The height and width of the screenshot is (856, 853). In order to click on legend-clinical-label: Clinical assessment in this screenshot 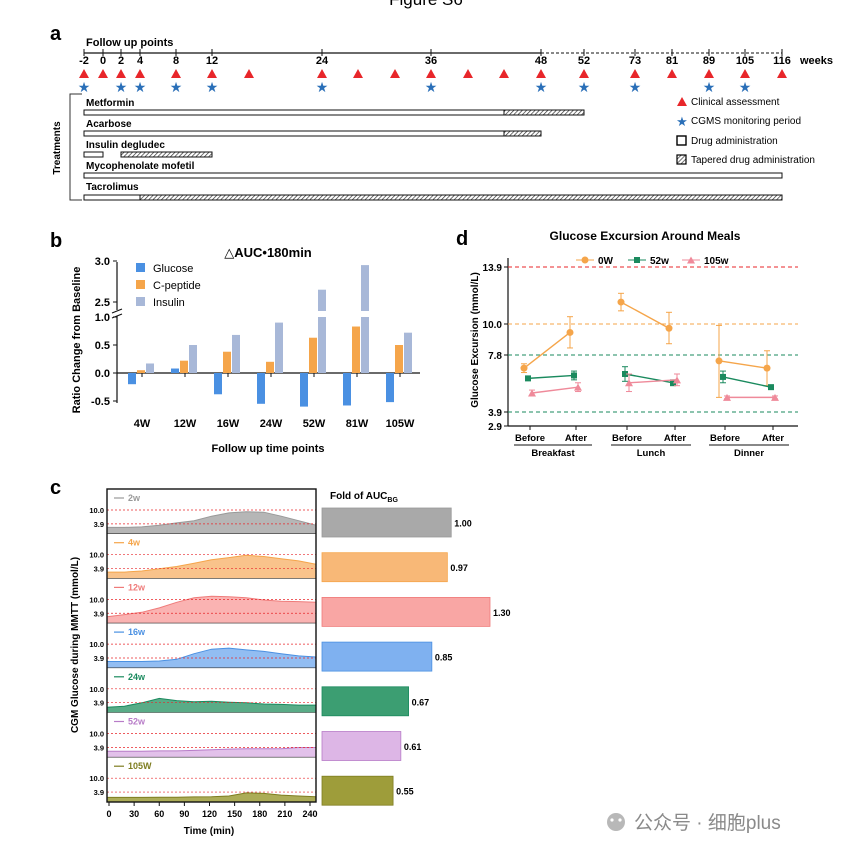, I will do `click(735, 102)`.